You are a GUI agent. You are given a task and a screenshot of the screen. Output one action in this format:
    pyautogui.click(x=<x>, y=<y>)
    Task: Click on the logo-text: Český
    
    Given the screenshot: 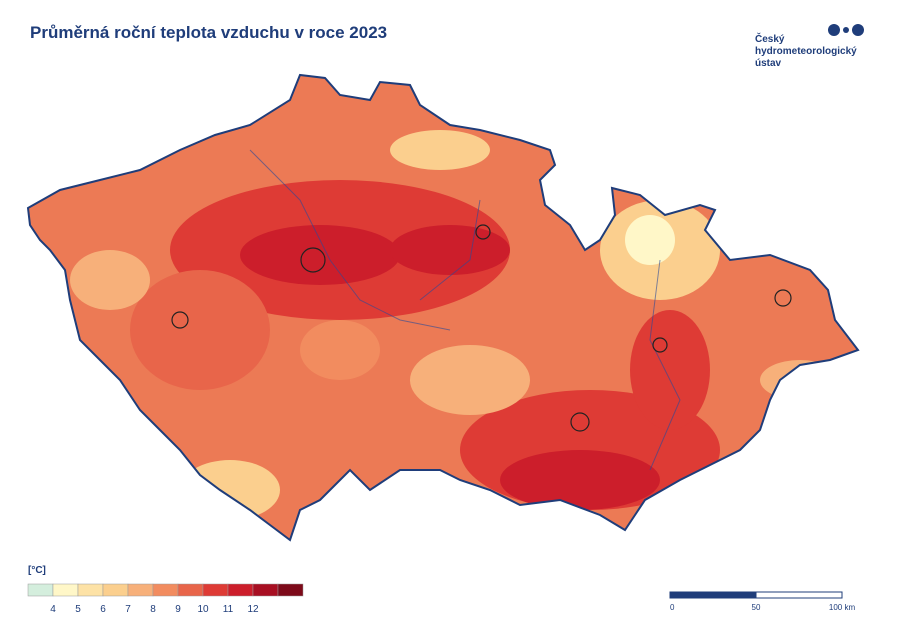 What is the action you would take?
    pyautogui.click(x=770, y=38)
    